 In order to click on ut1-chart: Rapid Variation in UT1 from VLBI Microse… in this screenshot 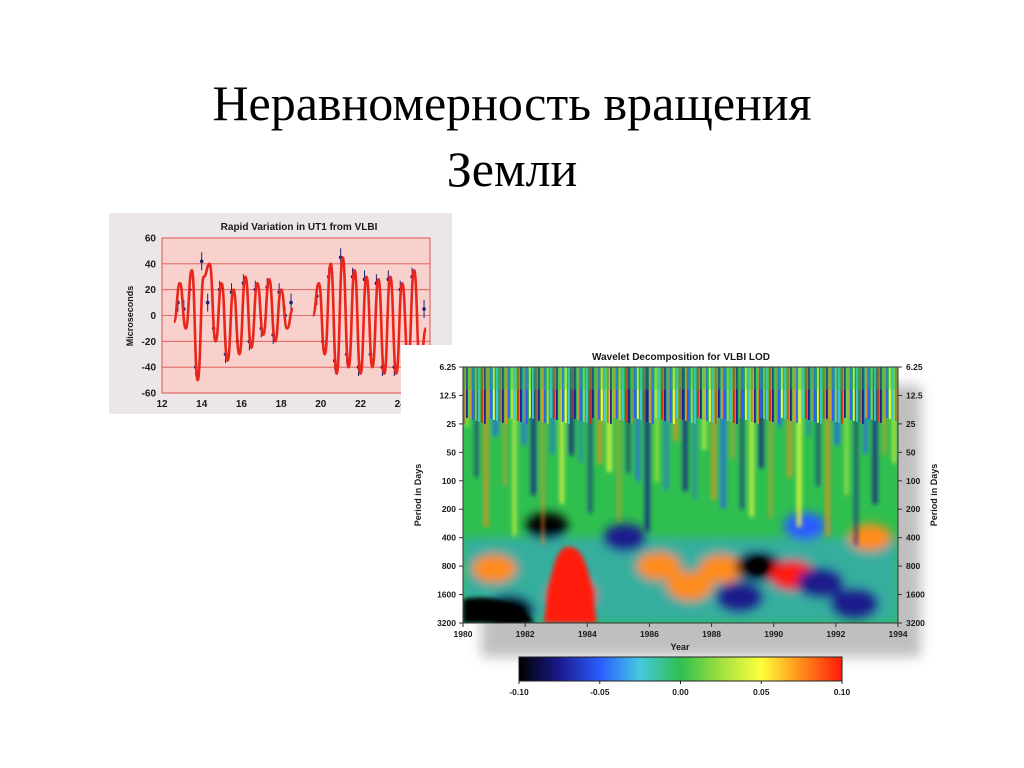, I will do `click(280, 313)`.